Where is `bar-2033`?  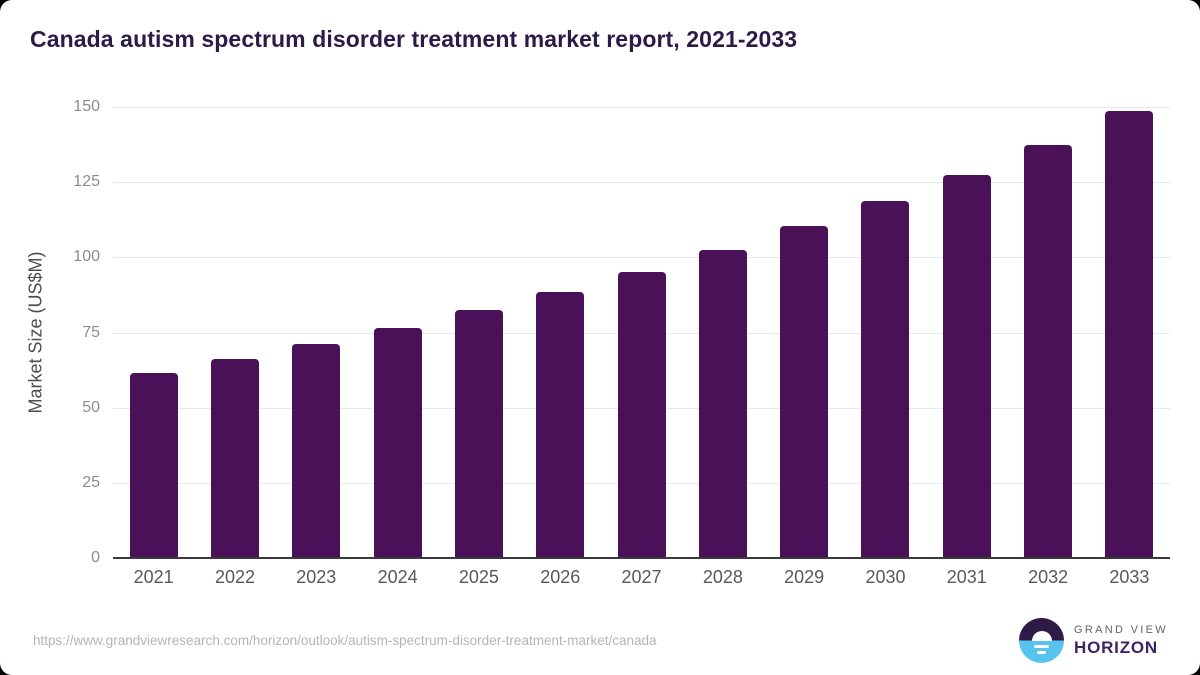
bar-2033 is located at coordinates (1129, 334).